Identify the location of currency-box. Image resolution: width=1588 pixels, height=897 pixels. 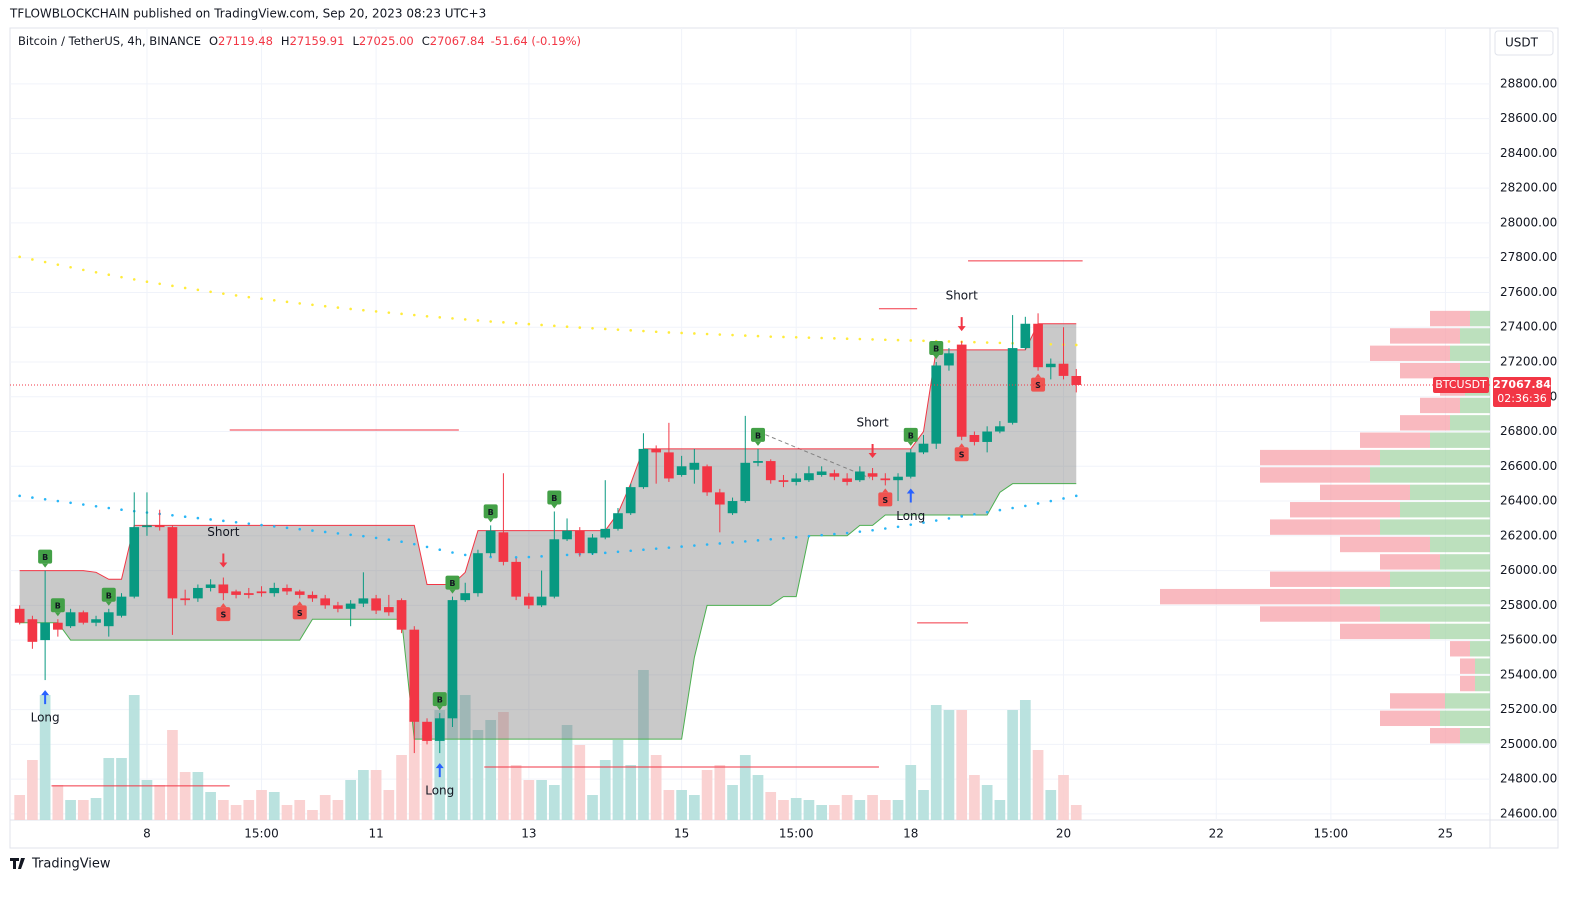
(1524, 43).